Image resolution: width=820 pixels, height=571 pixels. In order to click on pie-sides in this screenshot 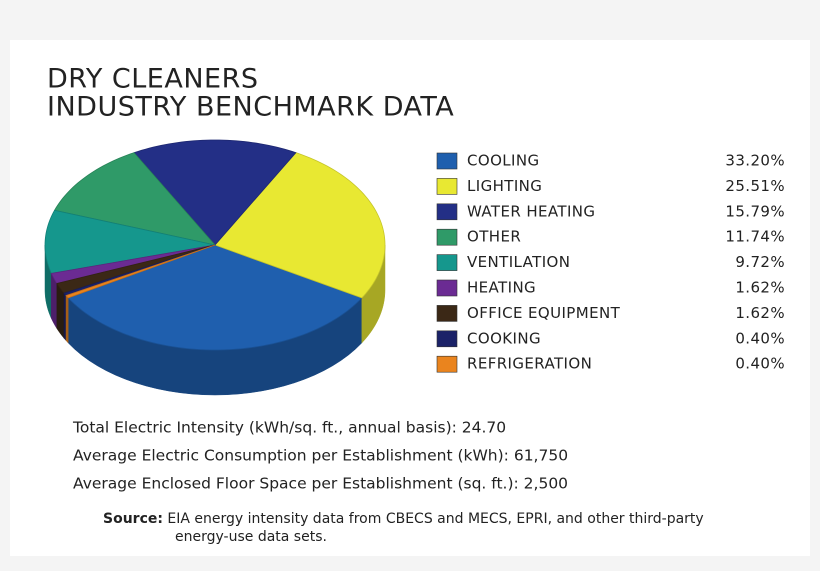, I will do `click(215, 320)`.